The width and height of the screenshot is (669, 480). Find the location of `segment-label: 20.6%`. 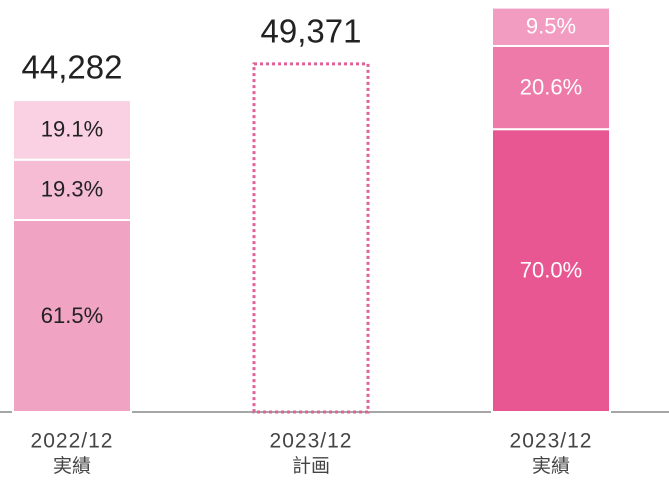

segment-label: 20.6% is located at coordinates (551, 86).